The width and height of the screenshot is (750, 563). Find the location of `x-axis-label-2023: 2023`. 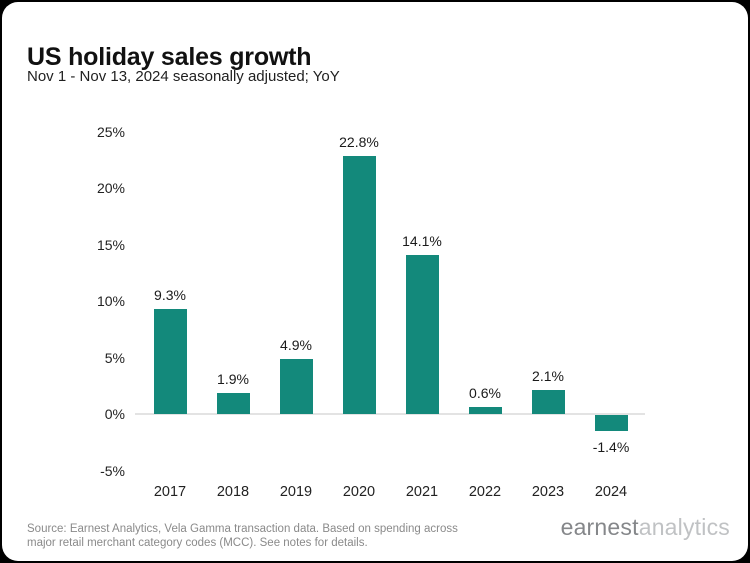

x-axis-label-2023: 2023 is located at coordinates (548, 492).